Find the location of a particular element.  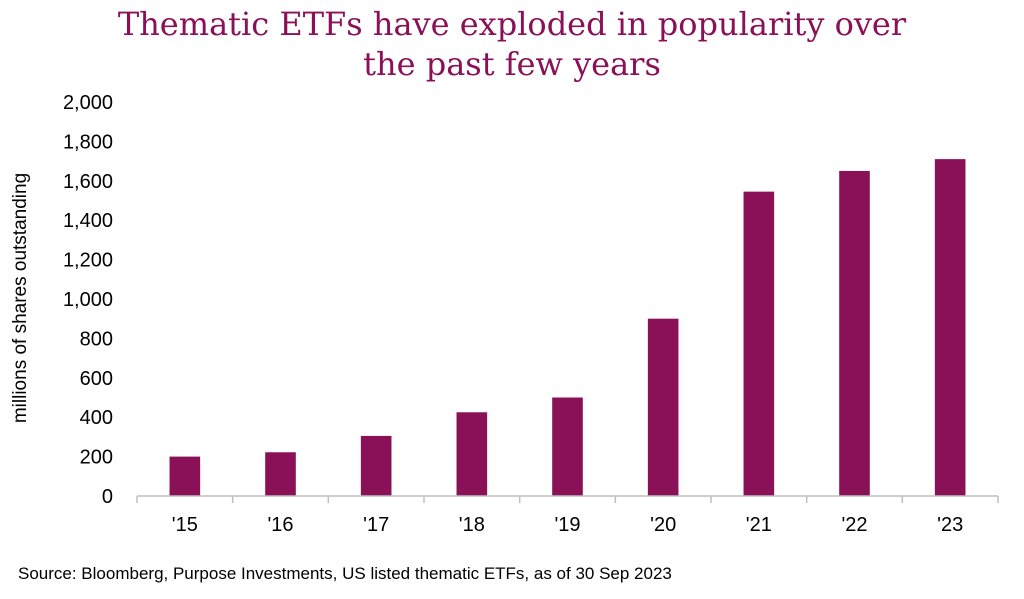

y-tick-label: 1,600 is located at coordinates (88, 182).